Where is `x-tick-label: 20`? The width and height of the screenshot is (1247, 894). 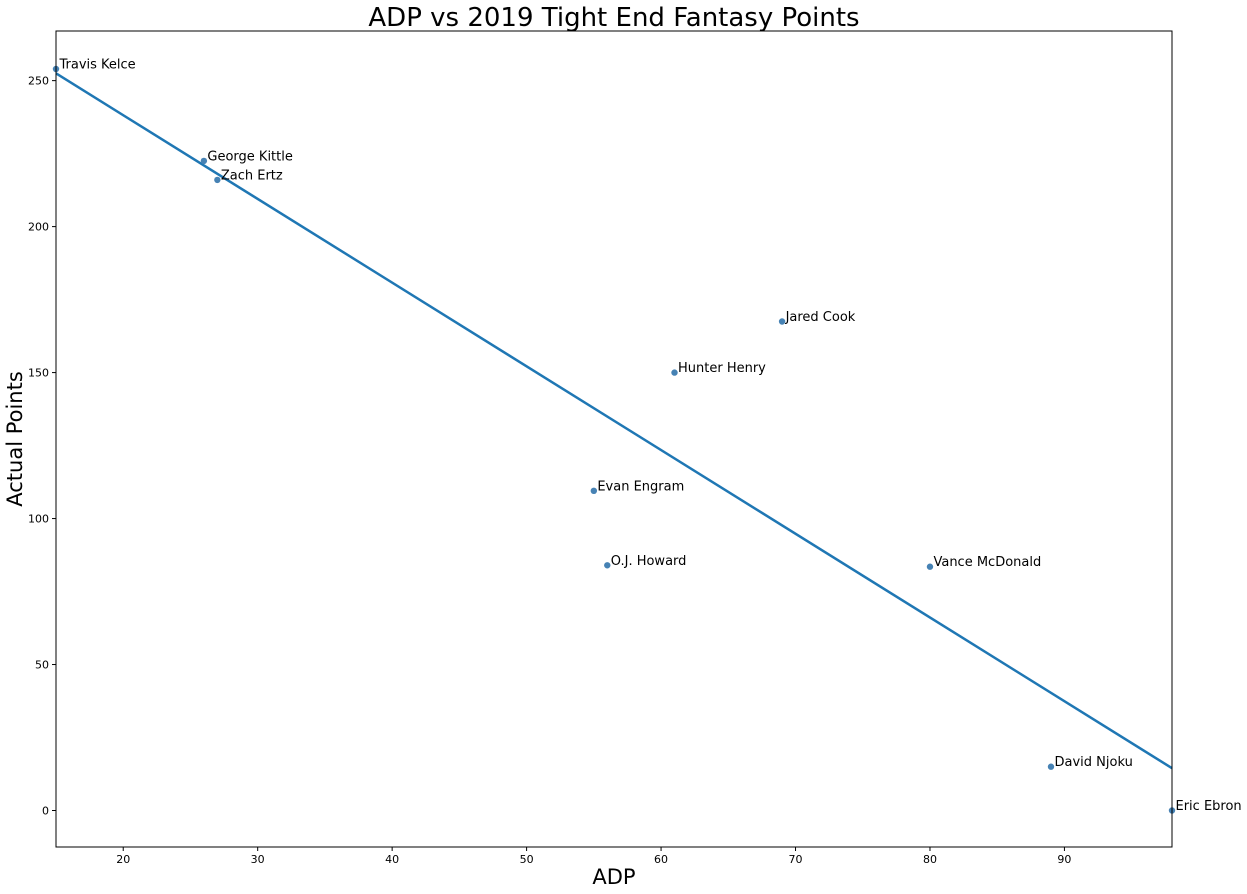
x-tick-label: 20 is located at coordinates (123, 859).